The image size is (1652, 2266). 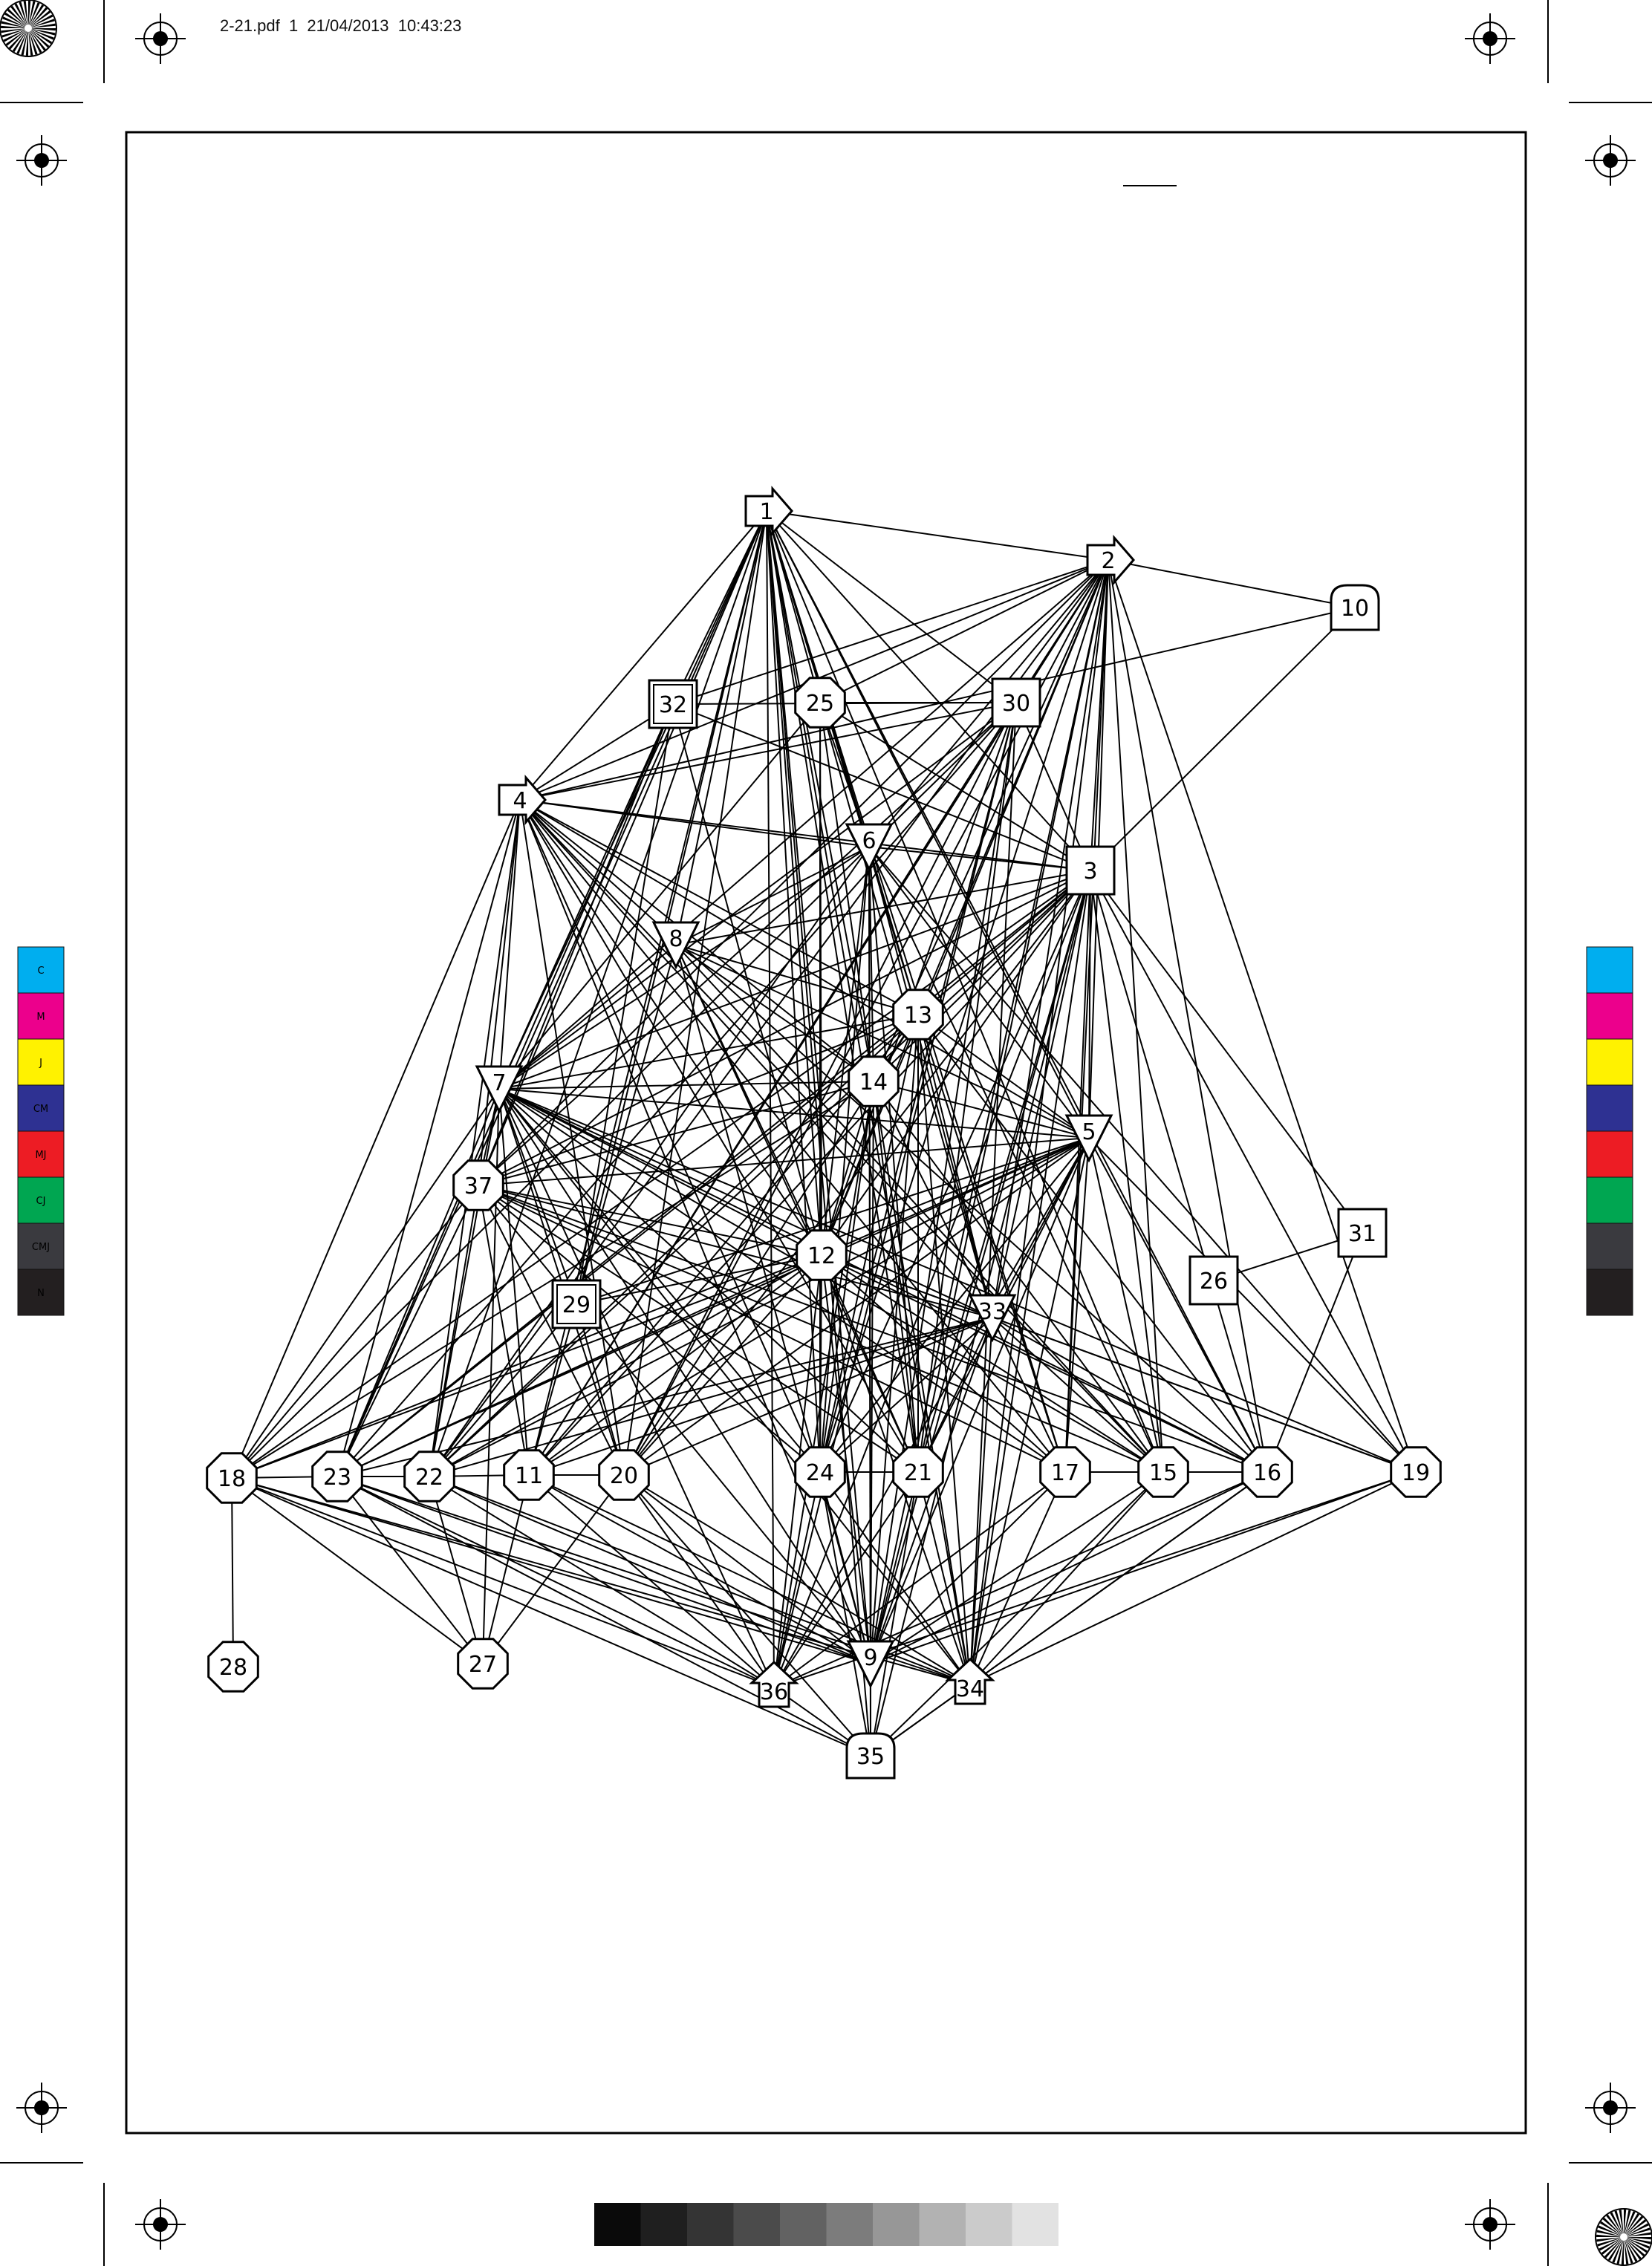 What do you see at coordinates (820, 703) in the screenshot?
I see `node-25: 25` at bounding box center [820, 703].